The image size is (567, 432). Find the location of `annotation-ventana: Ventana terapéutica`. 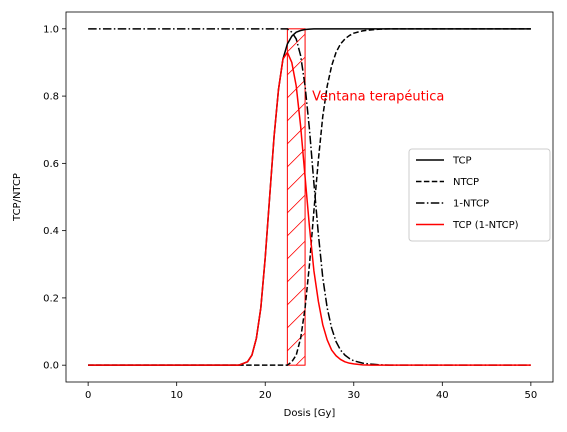

annotation-ventana: Ventana terapéutica is located at coordinates (378, 97).